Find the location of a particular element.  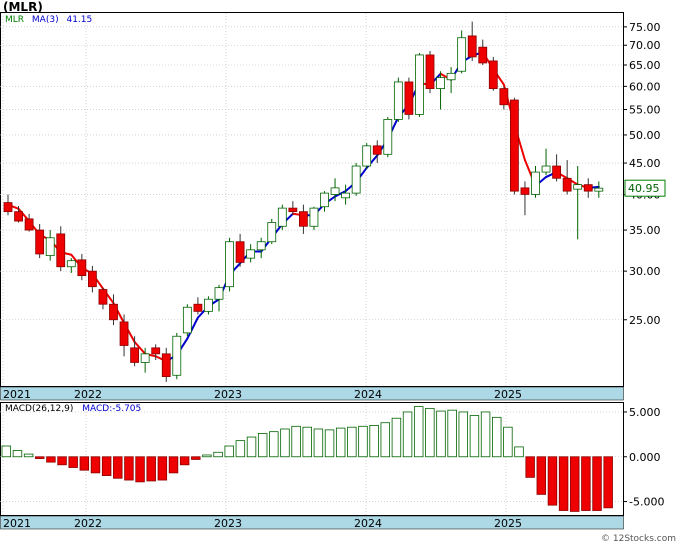

price-year-label: 2025 is located at coordinates (508, 394).